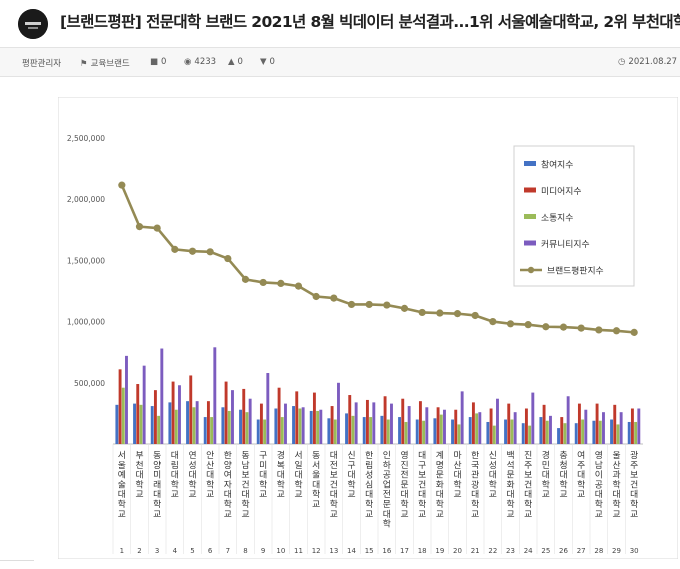  Describe the element at coordinates (280, 551) in the screenshot. I see `rank-label: 10` at that location.